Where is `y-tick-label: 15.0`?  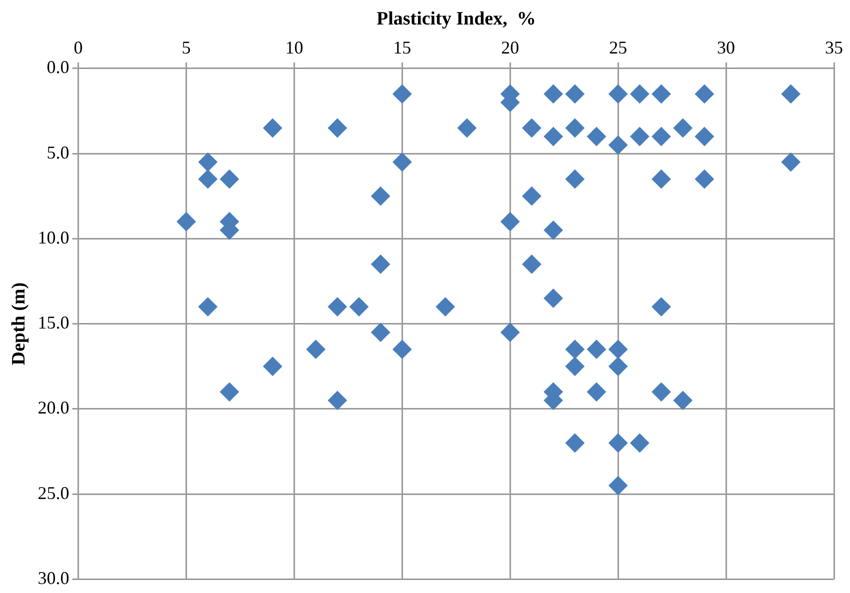
y-tick-label: 15.0 is located at coordinates (54, 322).